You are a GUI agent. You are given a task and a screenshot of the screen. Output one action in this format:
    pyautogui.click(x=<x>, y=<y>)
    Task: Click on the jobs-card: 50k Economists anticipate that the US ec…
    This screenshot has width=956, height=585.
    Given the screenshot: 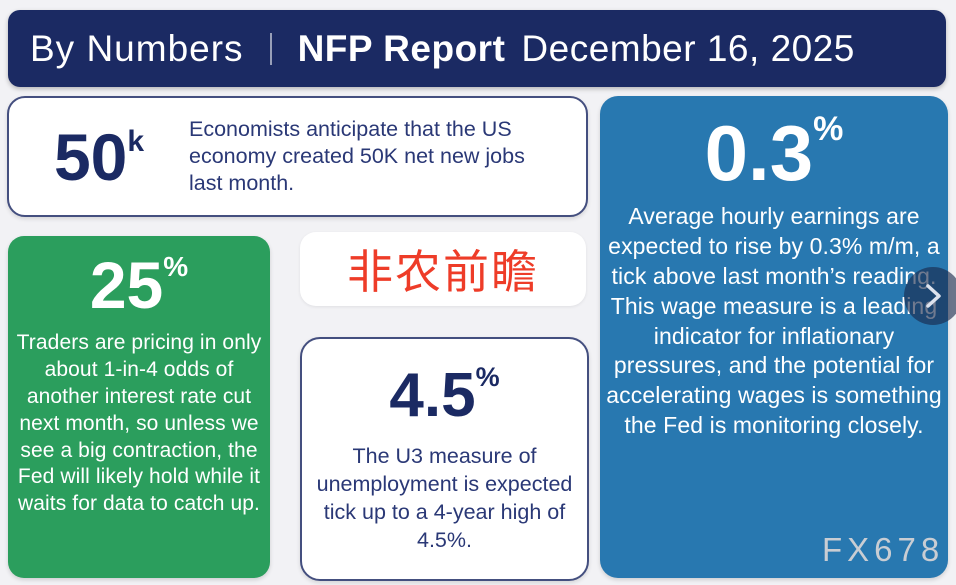 What is the action you would take?
    pyautogui.click(x=297, y=156)
    